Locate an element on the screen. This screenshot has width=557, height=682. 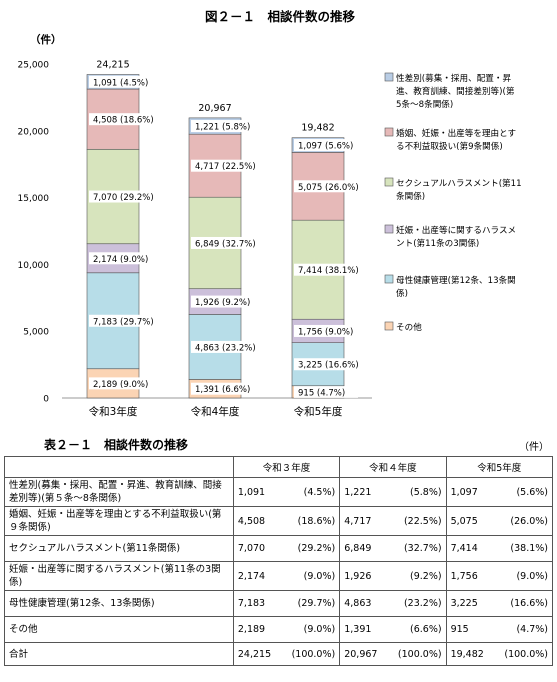
legend-label: その他 is located at coordinates (409, 327).